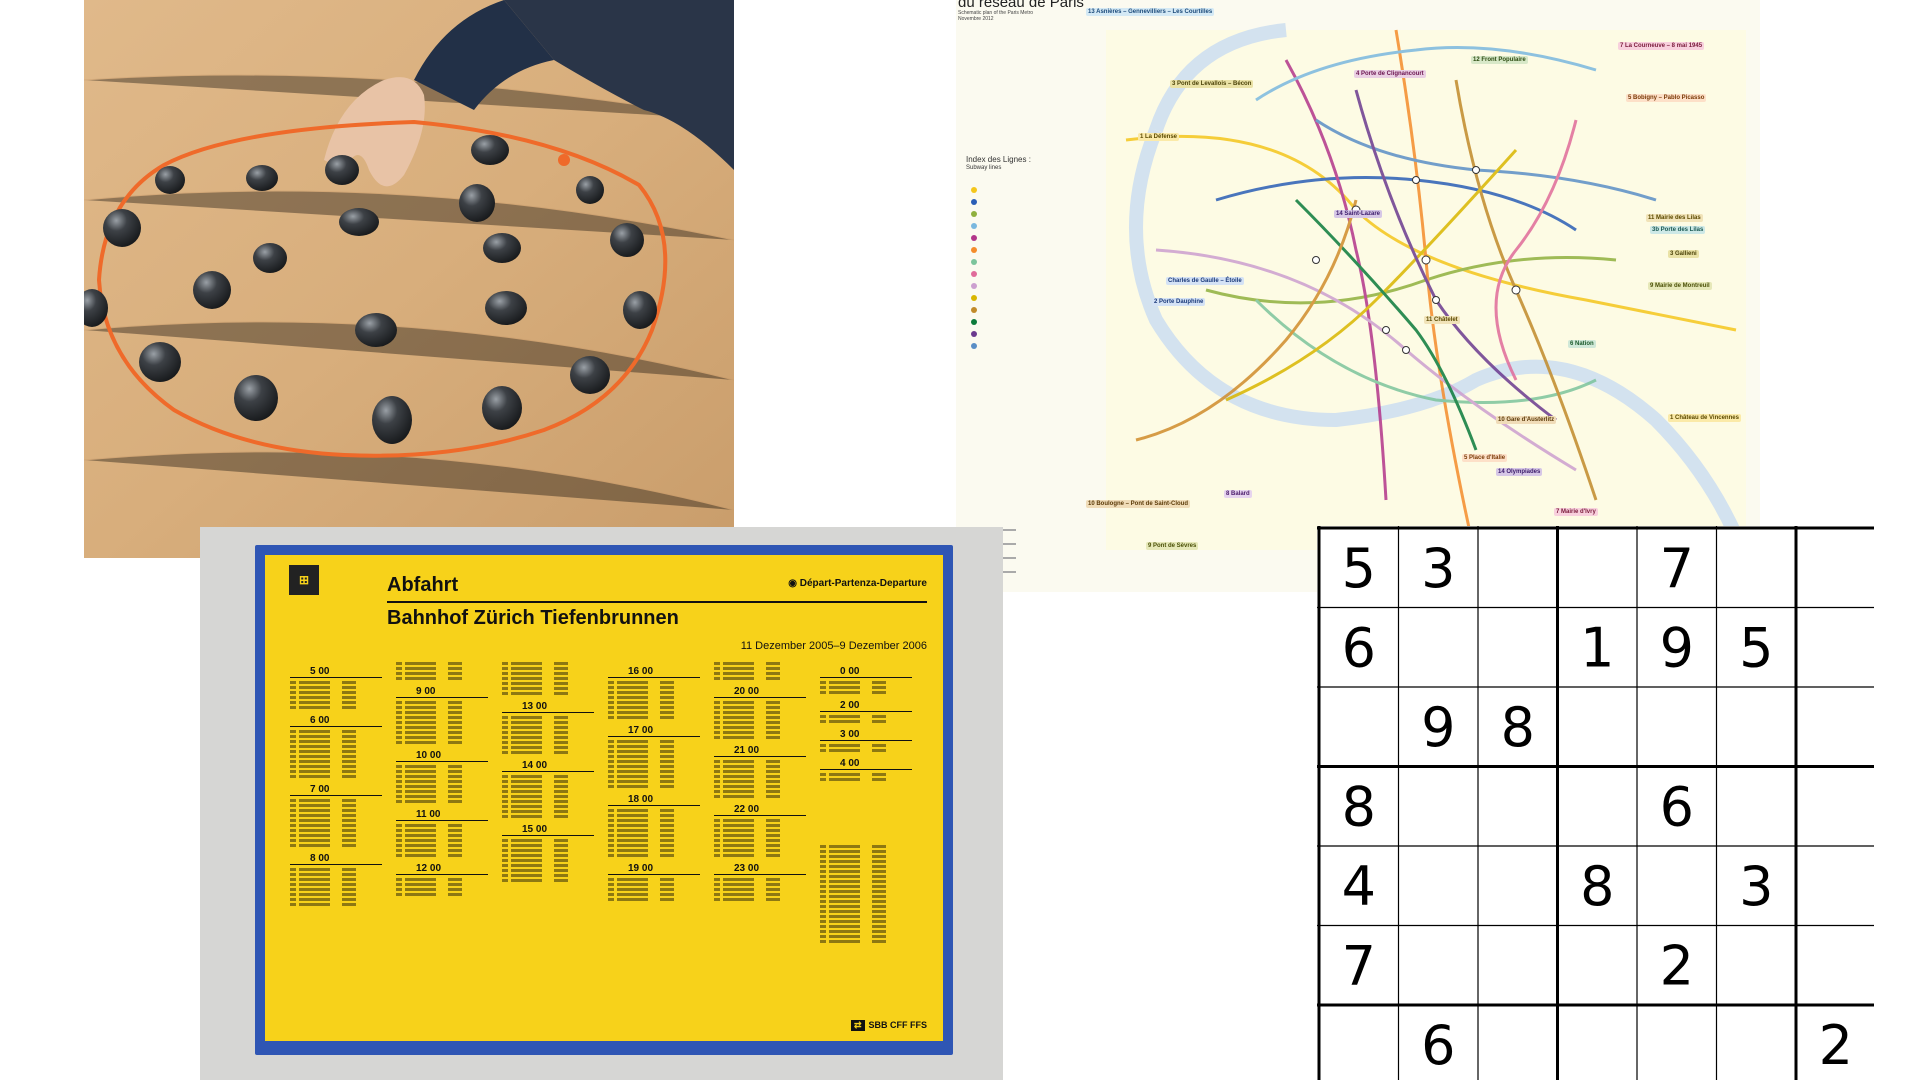 This screenshot has height=1080, width=1920. What do you see at coordinates (760, 810) in the screenshot?
I see `hour-heading: 22 00` at bounding box center [760, 810].